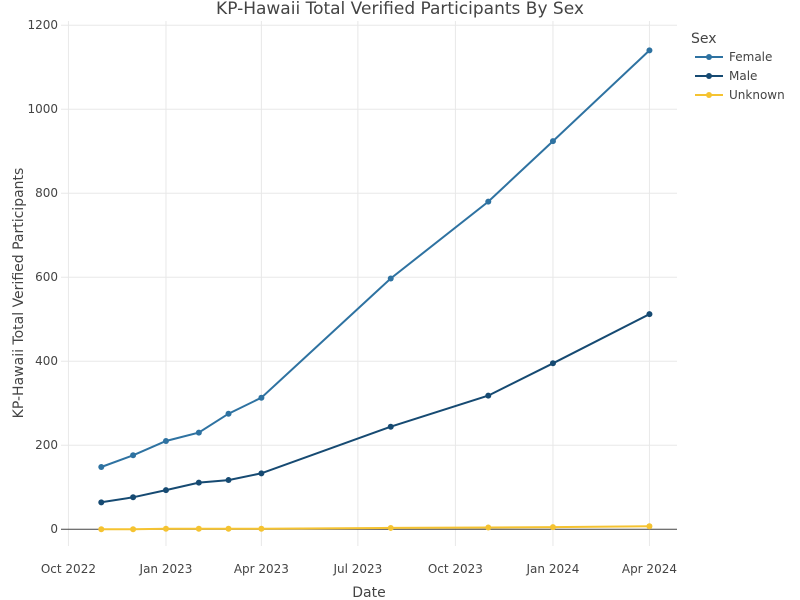 The width and height of the screenshot is (800, 600). I want to click on x-tick-label: Jan 2024, so click(553, 569).